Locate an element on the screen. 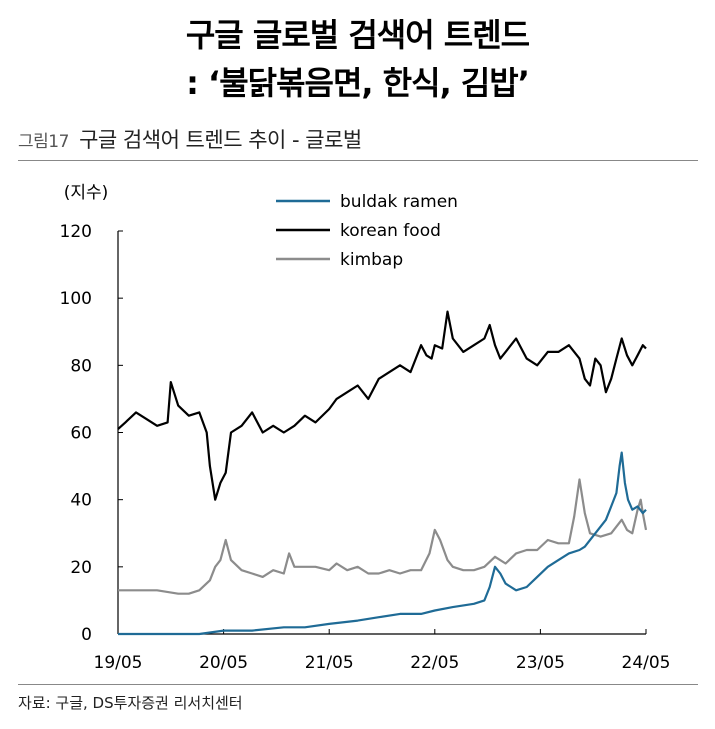 Image resolution: width=715 pixels, height=729 pixels. figure-number: 그림17 is located at coordinates (43, 142).